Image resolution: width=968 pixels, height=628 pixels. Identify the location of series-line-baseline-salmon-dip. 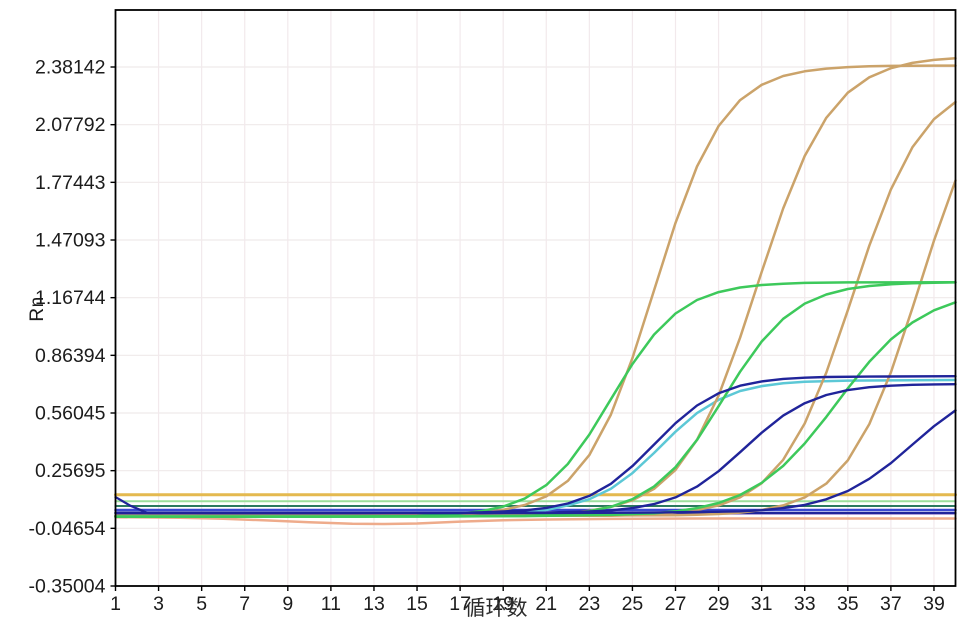
(535, 520).